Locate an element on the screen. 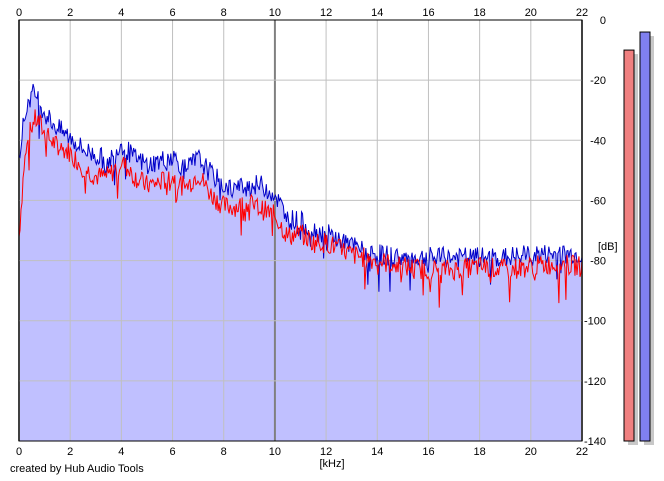  x-axis-label: [kHz] is located at coordinates (331, 464).